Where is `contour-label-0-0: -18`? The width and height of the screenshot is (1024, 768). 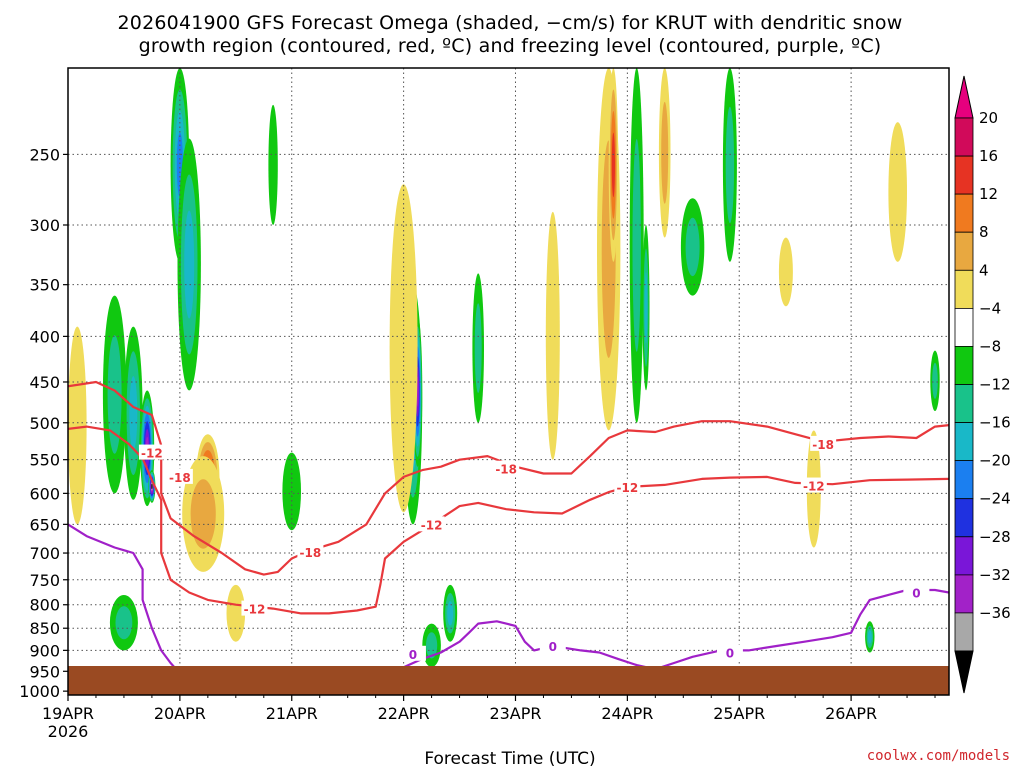
contour-label-0-0: -18 is located at coordinates (180, 478).